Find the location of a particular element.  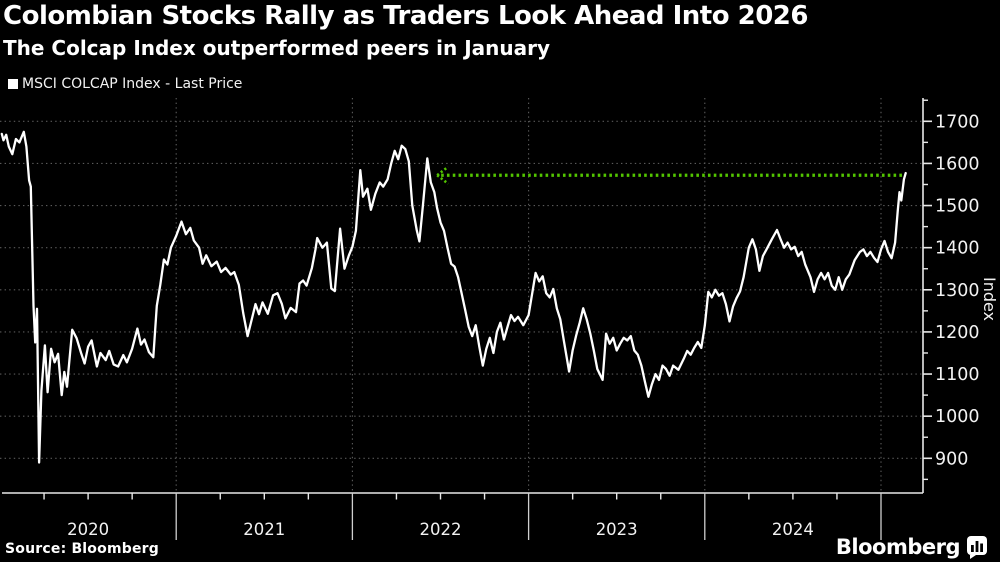

x-year-label: 2021 is located at coordinates (264, 529).